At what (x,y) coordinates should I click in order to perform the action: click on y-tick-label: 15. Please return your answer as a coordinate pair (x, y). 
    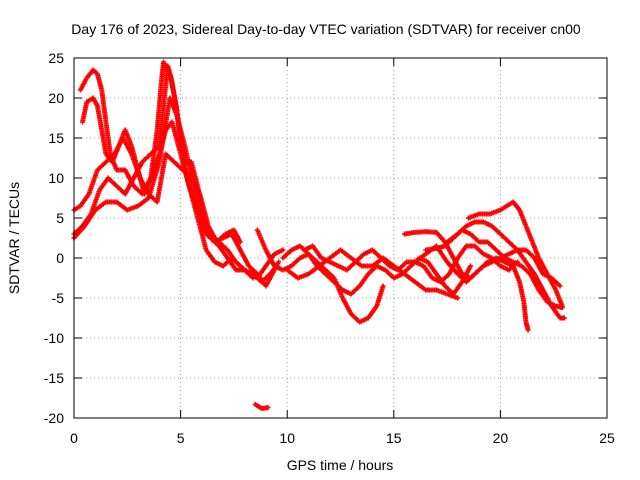
    Looking at the image, I should click on (56, 138).